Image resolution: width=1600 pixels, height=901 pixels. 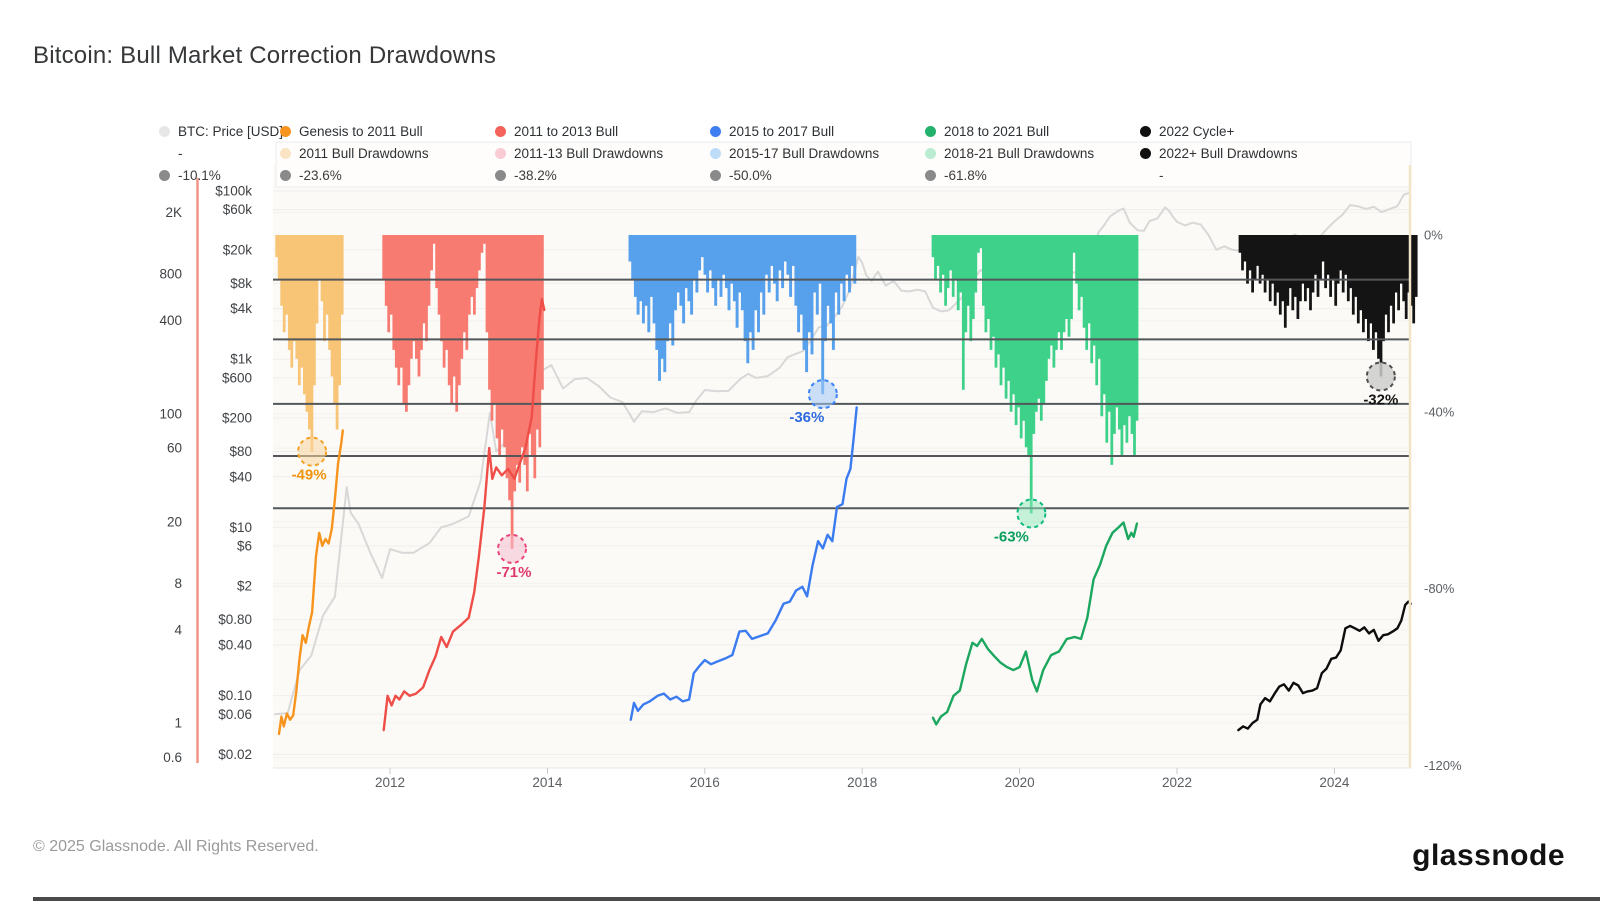 What do you see at coordinates (312, 451) in the screenshot?
I see `annotation-circle-genesis-2011` at bounding box center [312, 451].